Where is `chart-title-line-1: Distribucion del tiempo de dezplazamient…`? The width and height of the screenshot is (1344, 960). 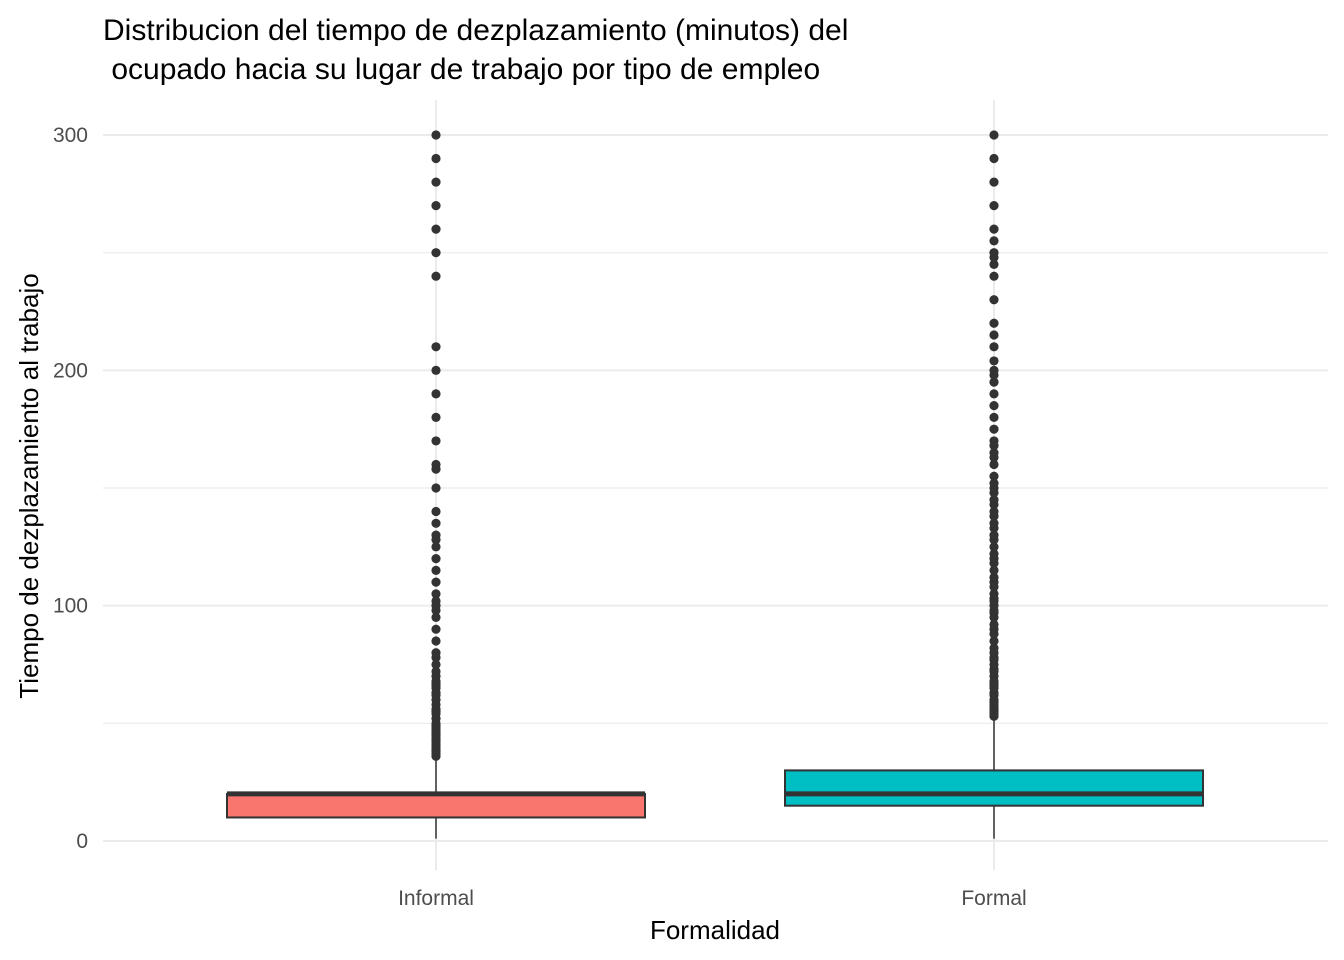
chart-title-line-1: Distribucion del tiempo de dezplazamient… is located at coordinates (475, 30).